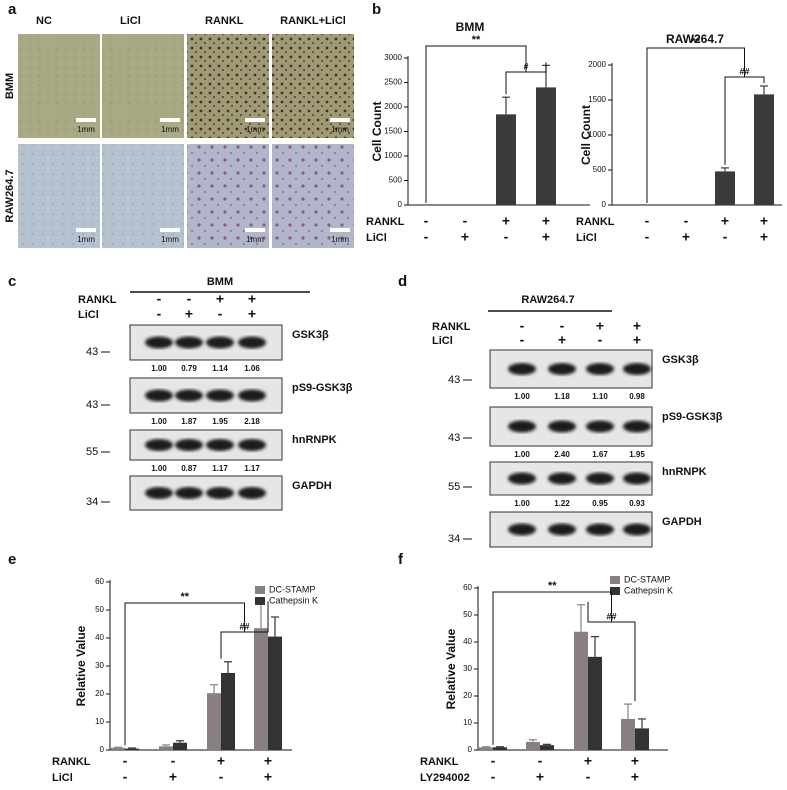 This screenshot has width=787, height=790. Describe the element at coordinates (562, 503) in the screenshot. I see `band-quant: 1.22` at that location.